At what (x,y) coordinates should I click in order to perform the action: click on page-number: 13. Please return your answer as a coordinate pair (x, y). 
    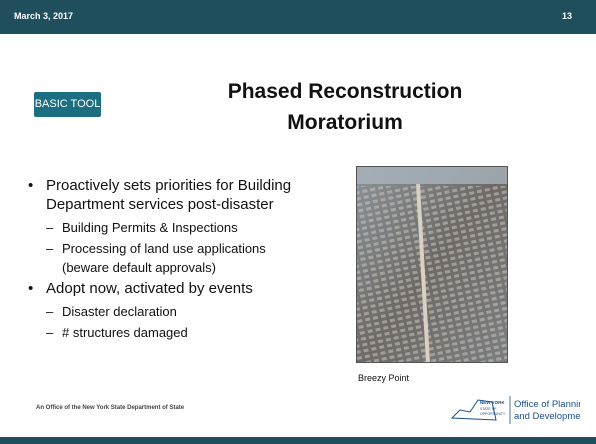
    Looking at the image, I should click on (566, 16).